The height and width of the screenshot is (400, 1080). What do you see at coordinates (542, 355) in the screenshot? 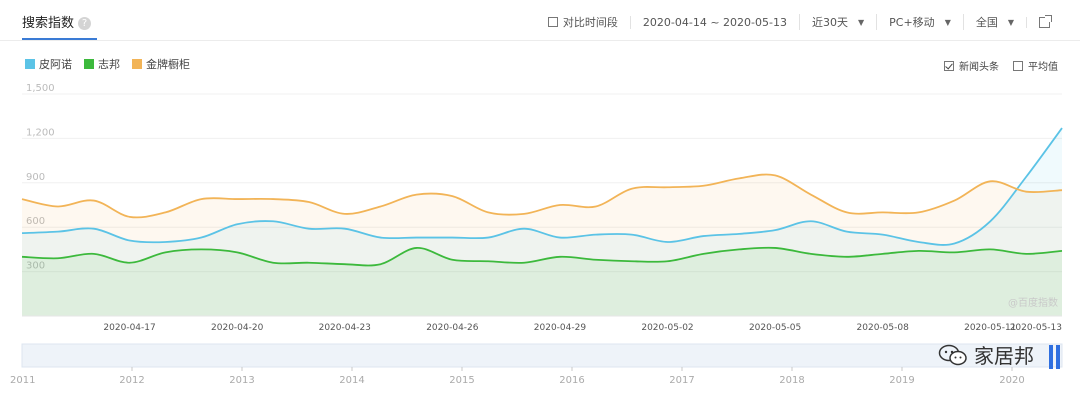
I see `timeline-navigator` at bounding box center [542, 355].